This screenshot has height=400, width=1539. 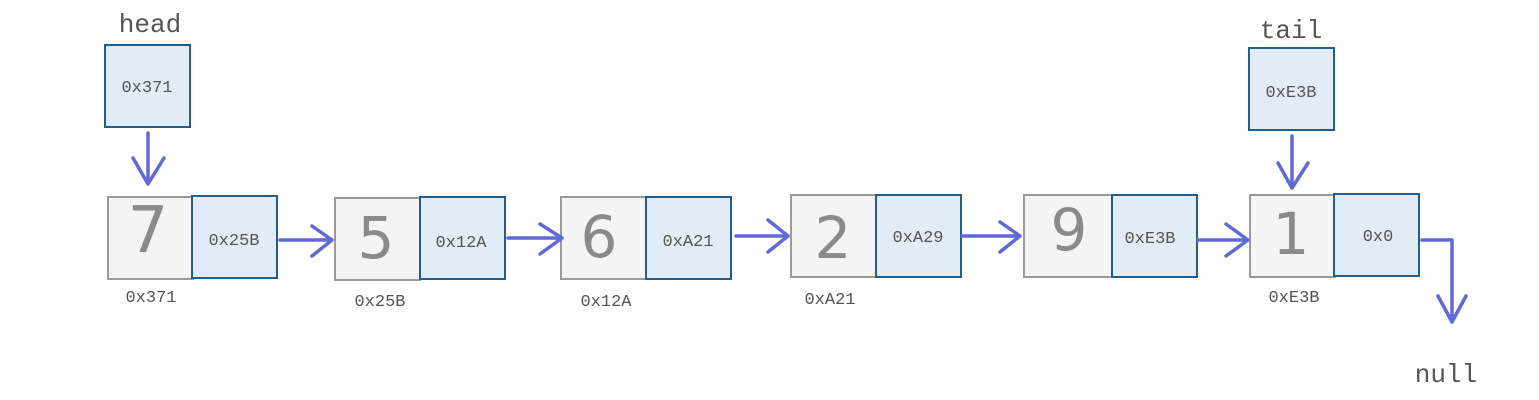 I want to click on node-address: 0xE3B, so click(x=1293, y=298).